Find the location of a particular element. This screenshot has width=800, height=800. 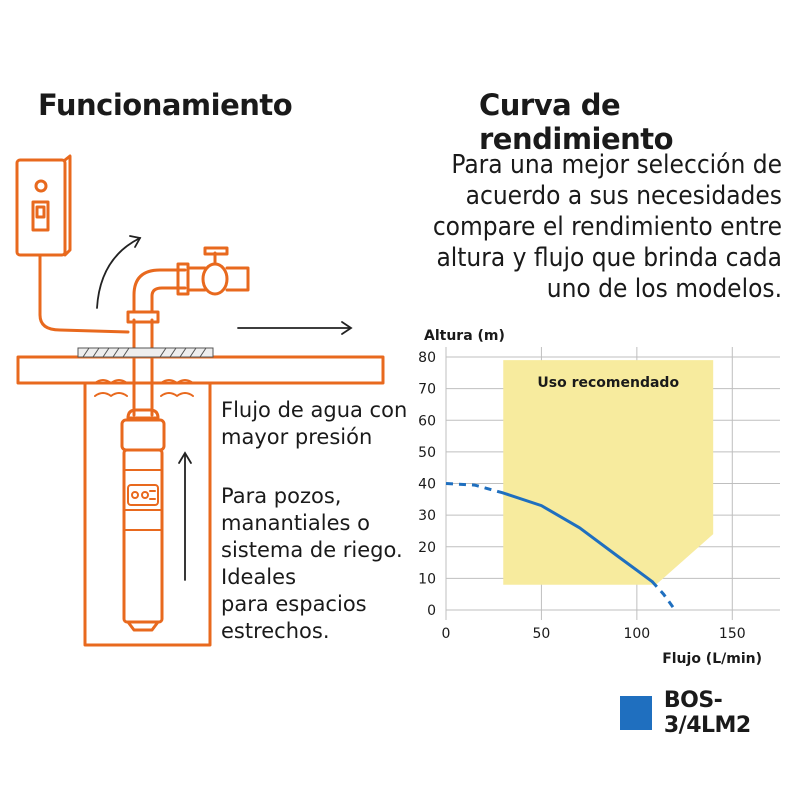

intro-line: uno de los modelos. is located at coordinates (664, 289).